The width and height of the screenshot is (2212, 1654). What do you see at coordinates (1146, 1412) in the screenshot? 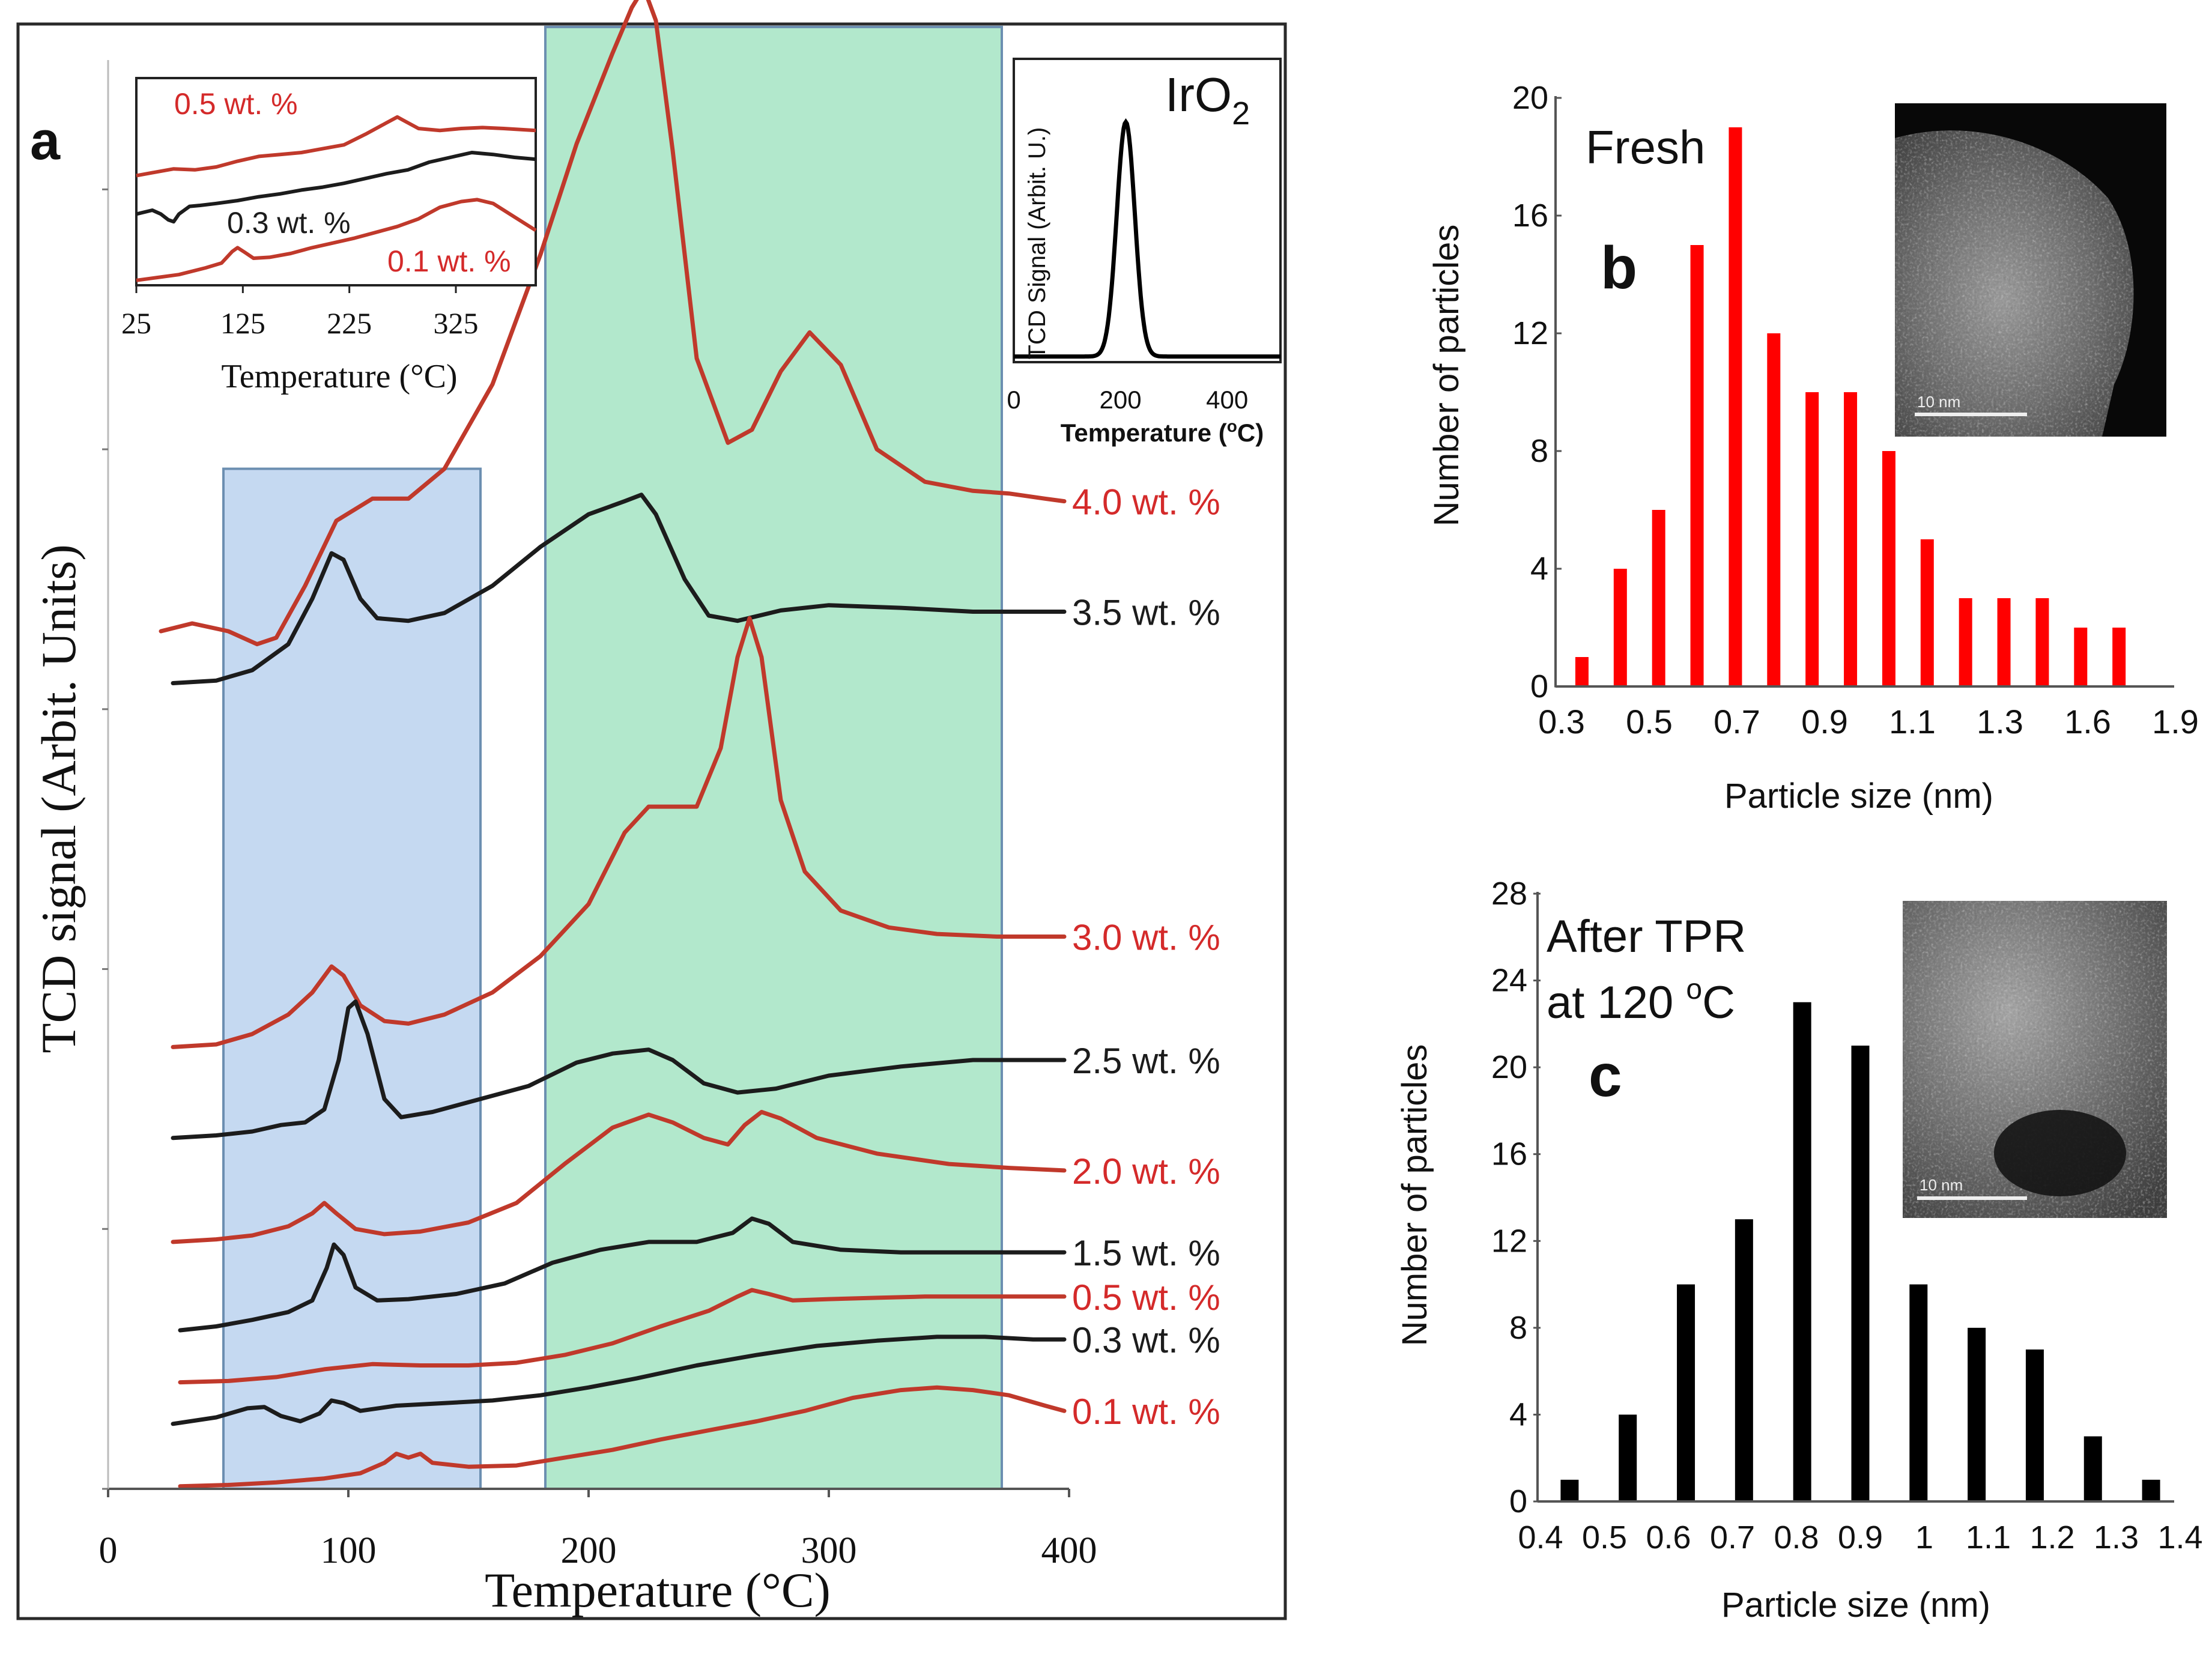
I see `series-label-0-1-wt: 0.1 wt. %` at bounding box center [1146, 1412].